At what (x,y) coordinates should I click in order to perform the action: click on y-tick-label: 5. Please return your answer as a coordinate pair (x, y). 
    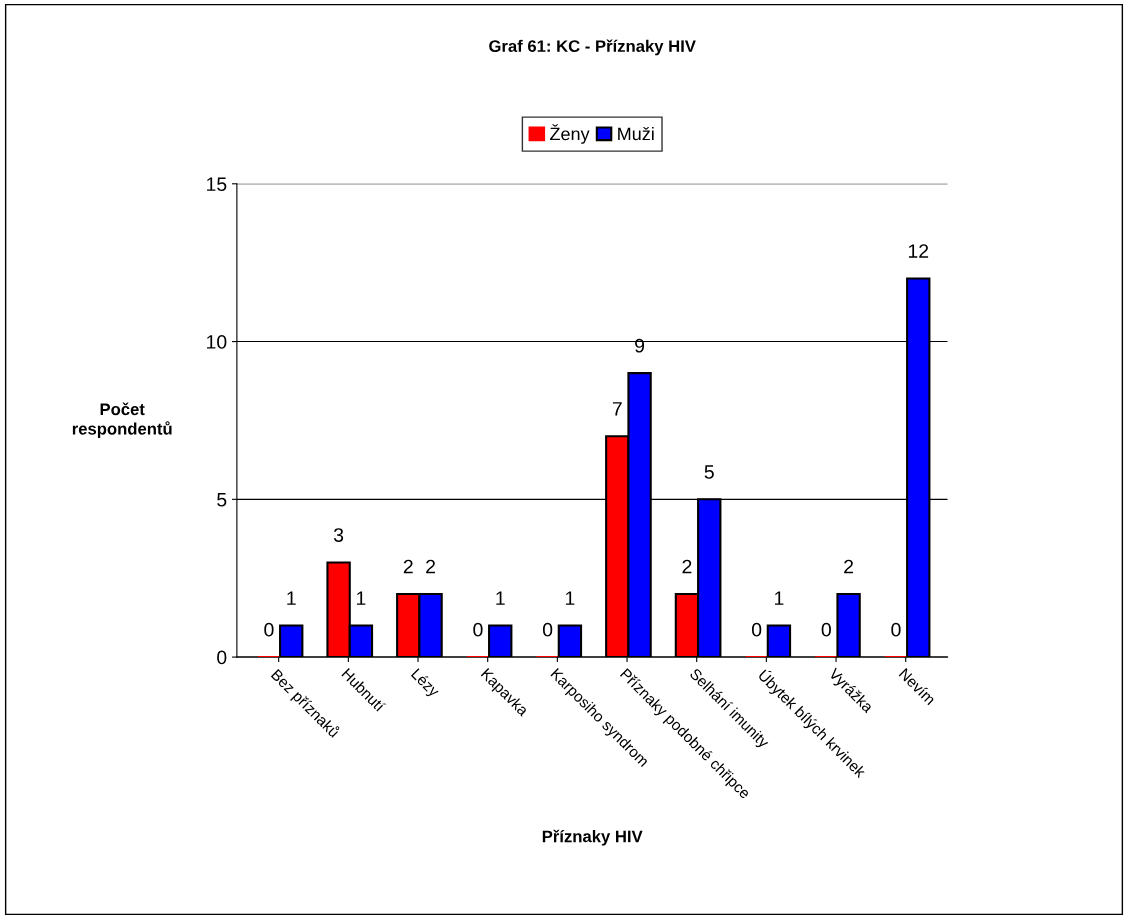
    Looking at the image, I should click on (222, 499).